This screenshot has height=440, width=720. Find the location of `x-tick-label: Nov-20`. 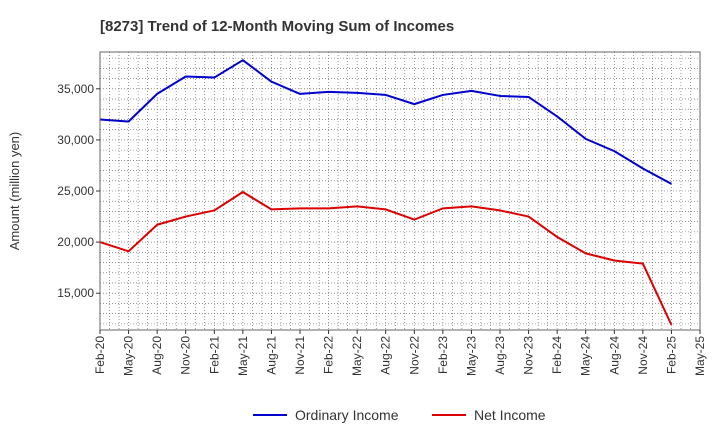

x-tick-label: Nov-20 is located at coordinates (186, 355).